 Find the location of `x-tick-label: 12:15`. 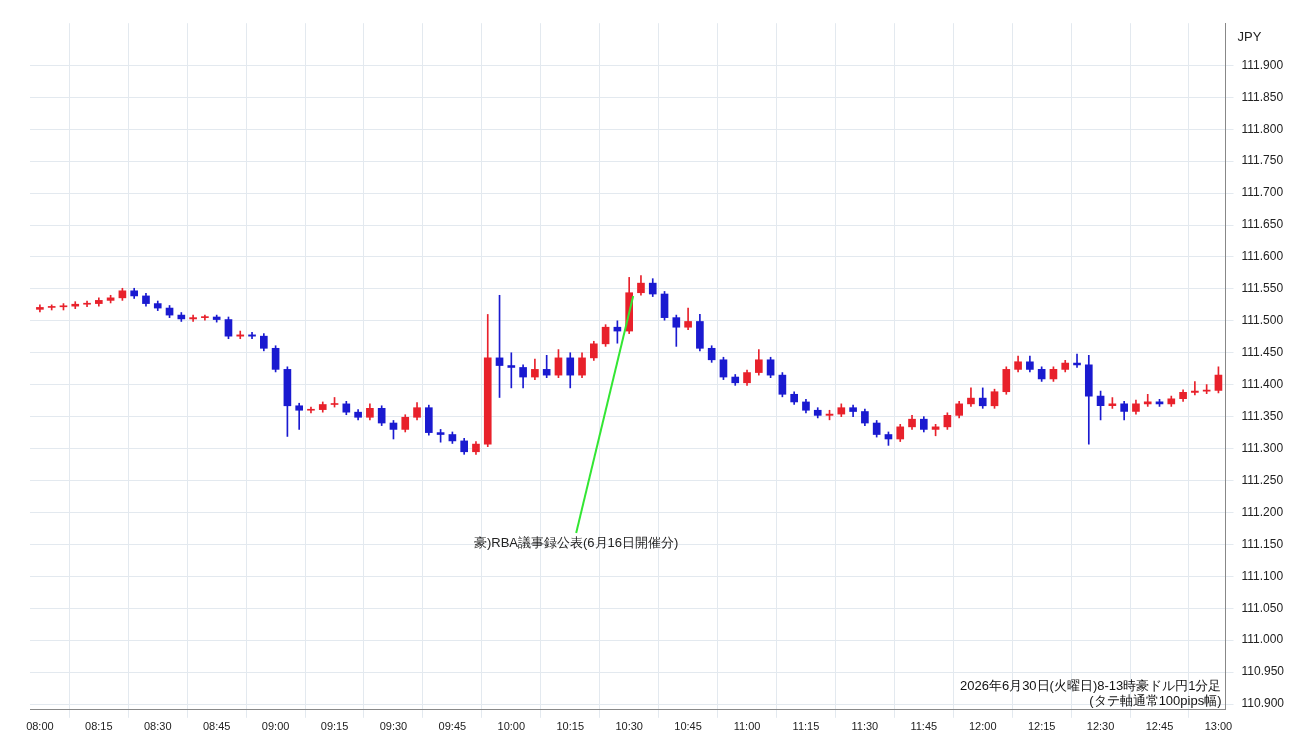

x-tick-label: 12:15 is located at coordinates (1041, 726).